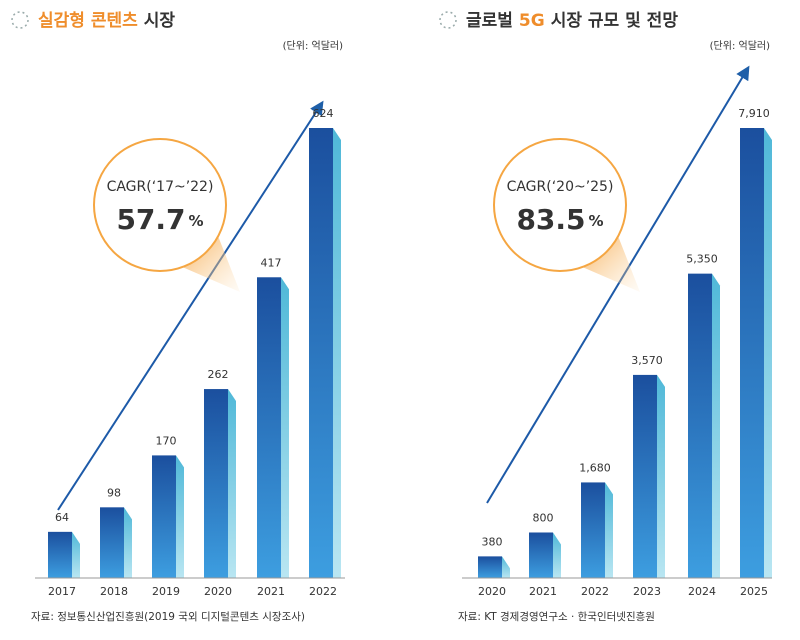 This screenshot has height=640, width=800. Describe the element at coordinates (702, 591) in the screenshot. I see `x-tick-label: 2024` at that location.